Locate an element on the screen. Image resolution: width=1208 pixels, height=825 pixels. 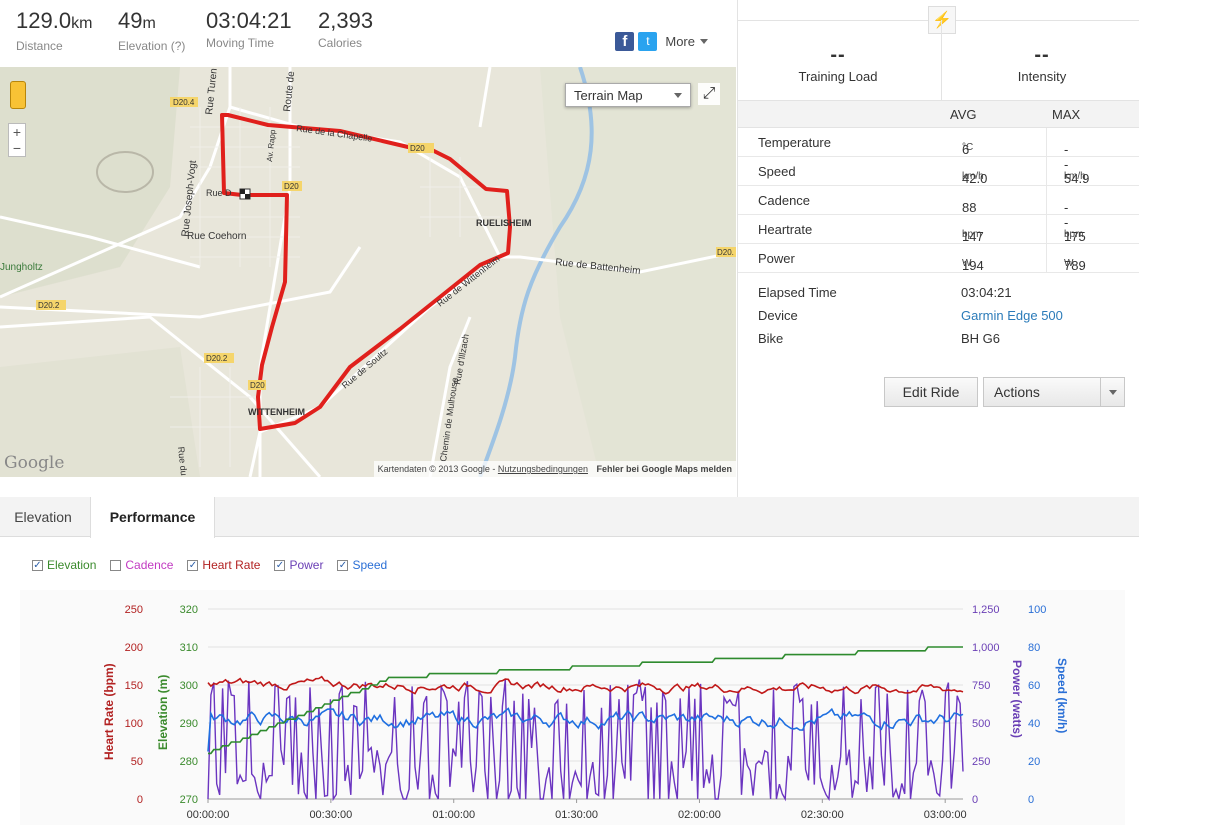
max-header: MAX is located at coordinates (1066, 114).